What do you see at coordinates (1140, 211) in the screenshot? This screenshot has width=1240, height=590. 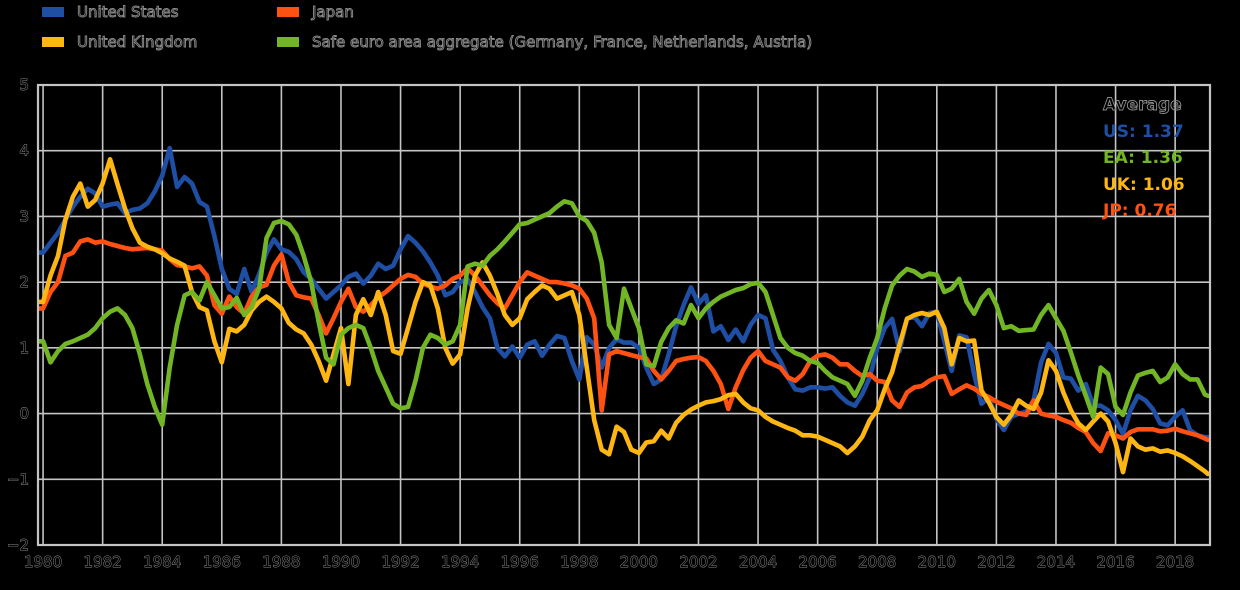 I see `average-jp-value: JP: 0.76` at bounding box center [1140, 211].